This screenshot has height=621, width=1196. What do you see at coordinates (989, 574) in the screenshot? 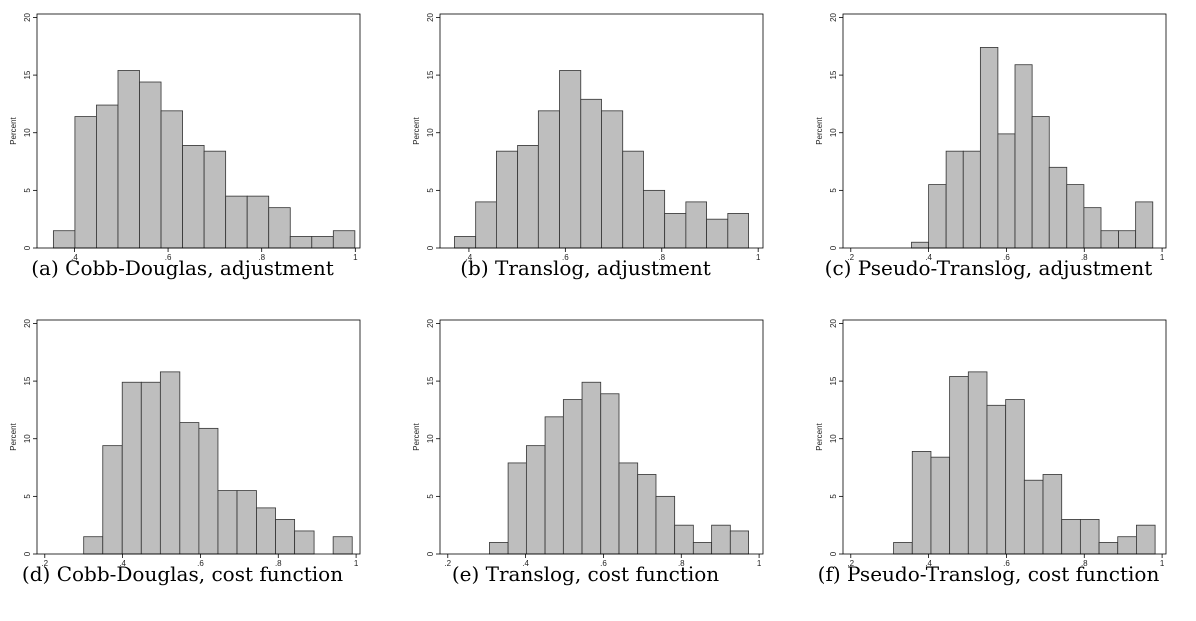
I see `caption: (f) Pseudo-Translog, cost function` at bounding box center [989, 574].